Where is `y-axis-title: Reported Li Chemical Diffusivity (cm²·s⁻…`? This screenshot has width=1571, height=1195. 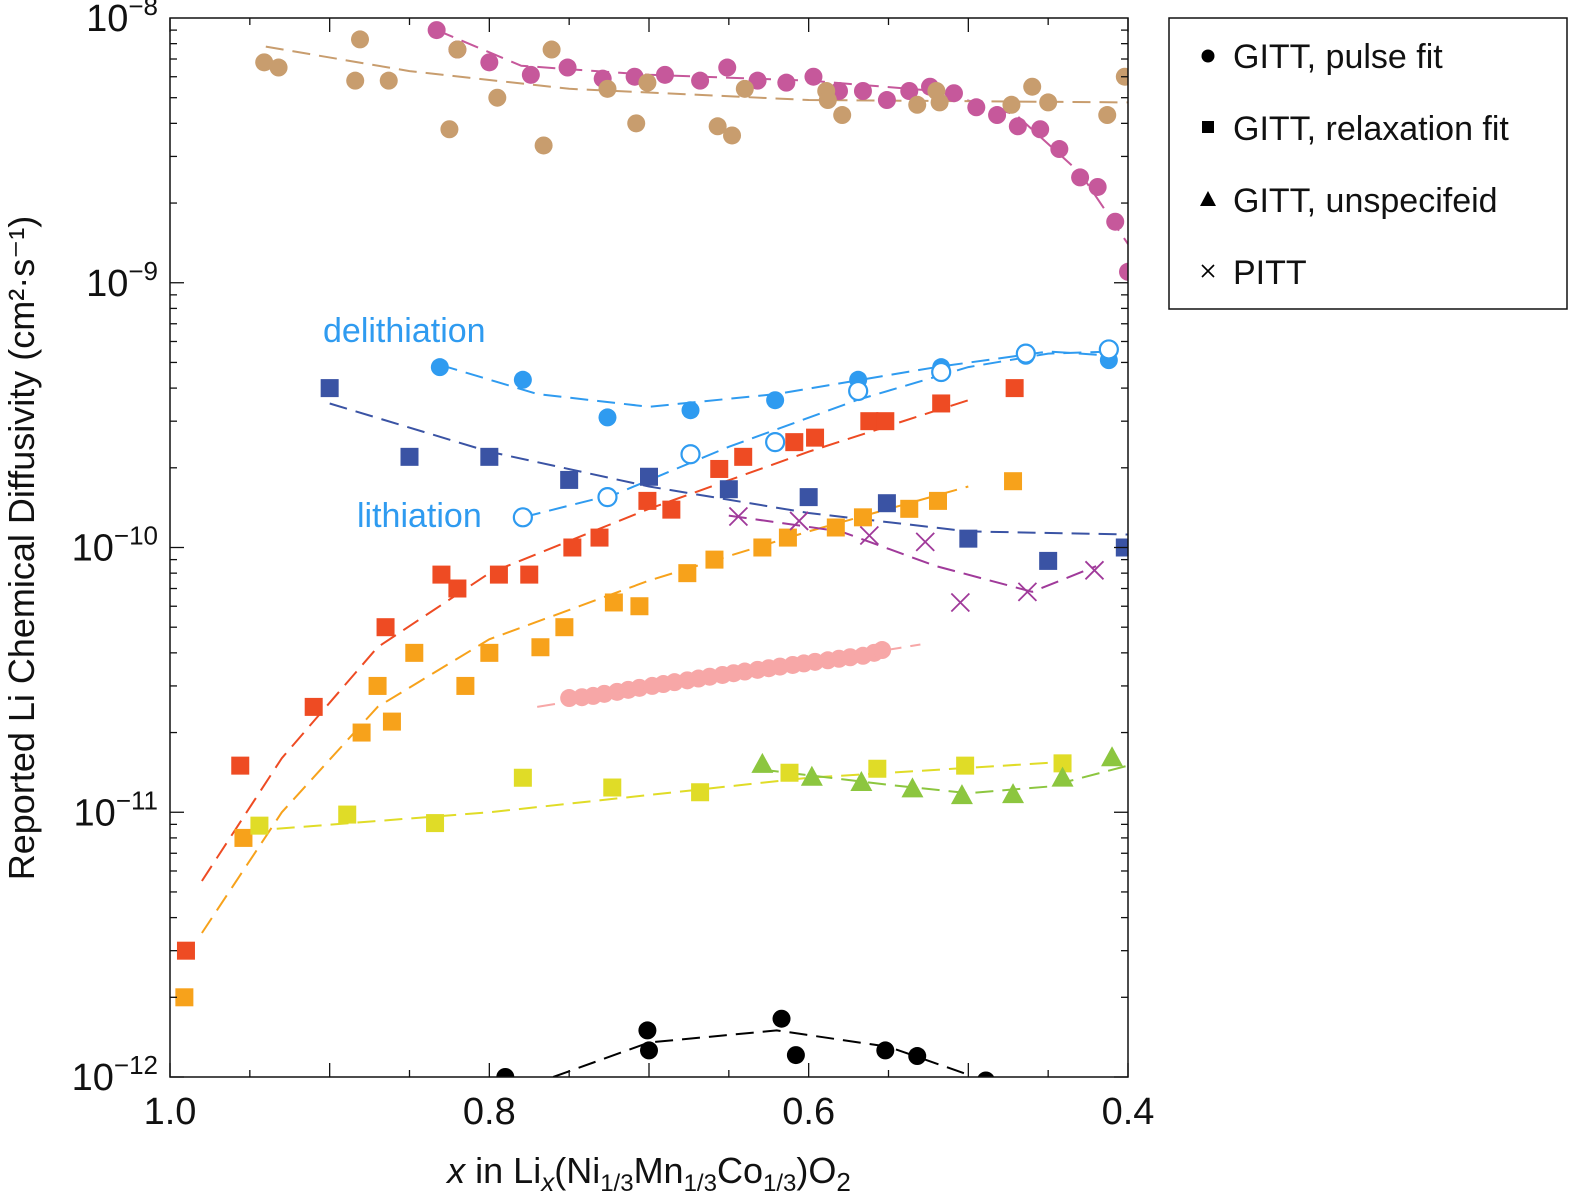 y-axis-title: Reported Li Chemical Diffusivity (cm²·s⁻… is located at coordinates (21, 548).